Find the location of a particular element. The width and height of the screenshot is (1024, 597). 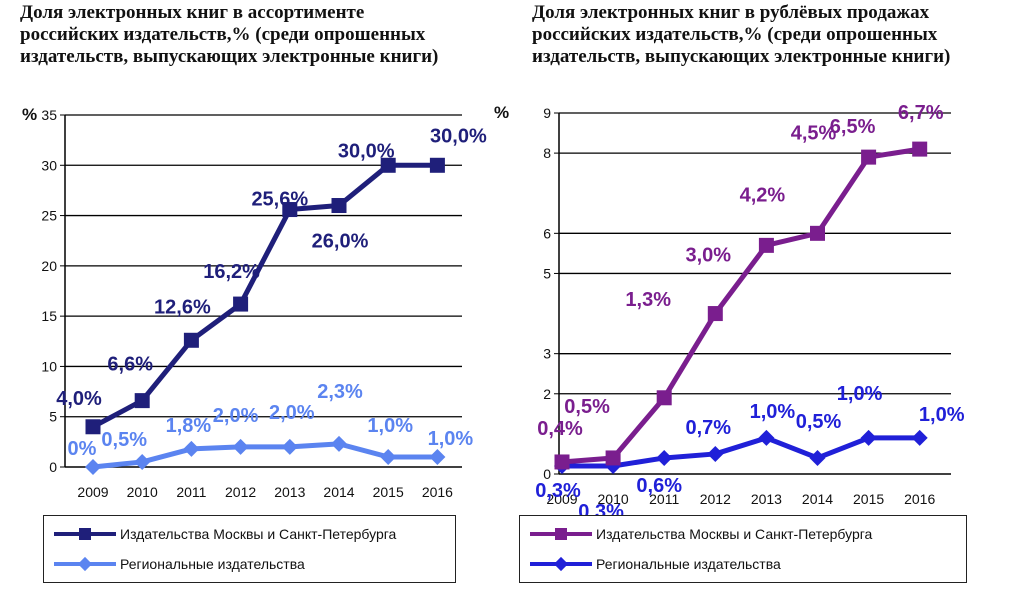

y-tick-label: 35 is located at coordinates (49, 115).